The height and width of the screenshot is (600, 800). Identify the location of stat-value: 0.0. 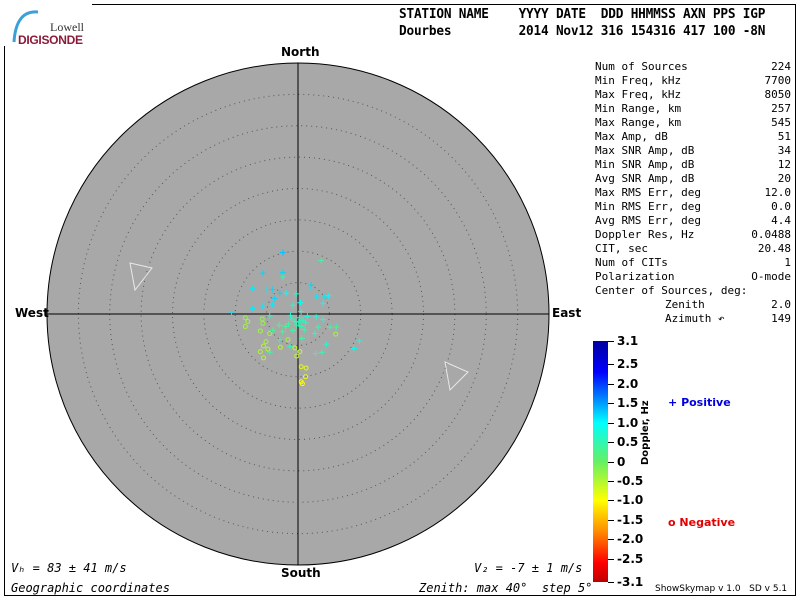
(781, 206).